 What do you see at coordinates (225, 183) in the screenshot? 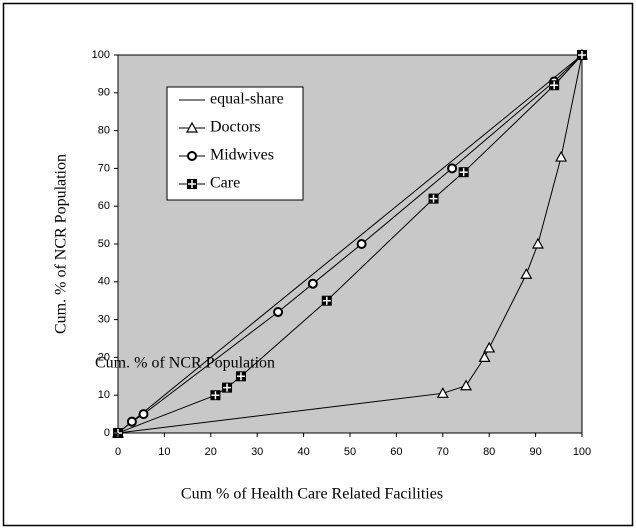
I see `legend-label: Care` at bounding box center [225, 183].